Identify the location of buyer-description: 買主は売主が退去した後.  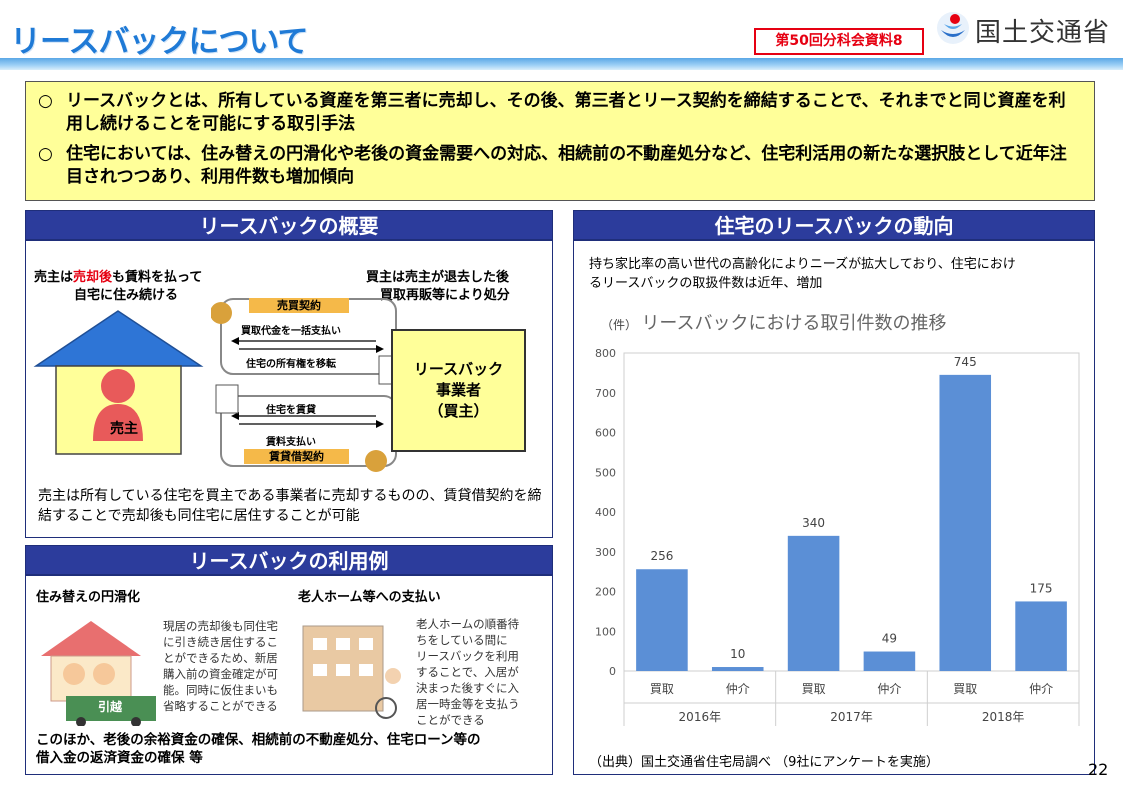
(438, 277).